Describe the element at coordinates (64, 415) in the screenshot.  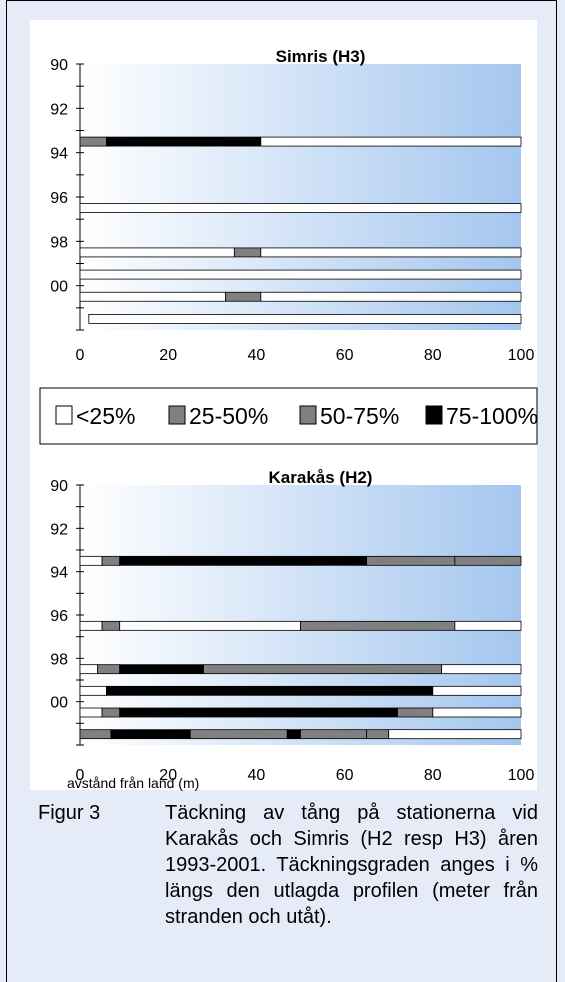
I see `legend-swatch-lt25` at that location.